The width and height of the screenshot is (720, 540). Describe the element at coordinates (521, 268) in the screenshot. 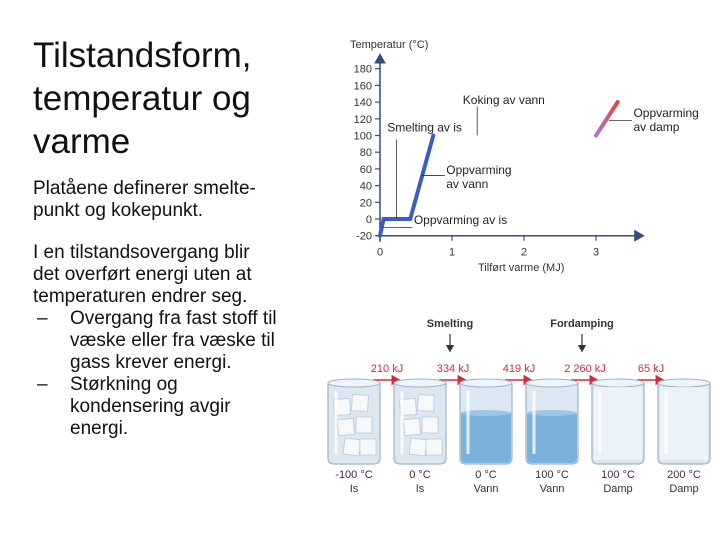

I see `x-axis-label: Tilført varme (MJ)` at that location.